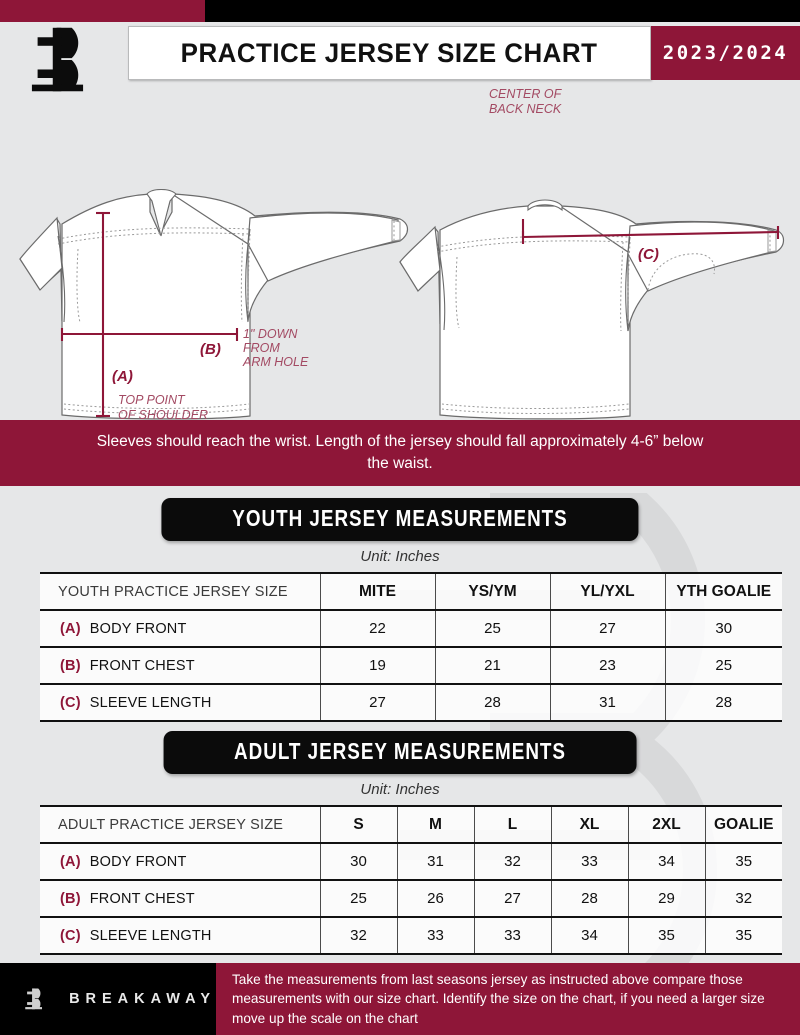  Describe the element at coordinates (359, 824) in the screenshot. I see `adult-col-1: S` at that location.